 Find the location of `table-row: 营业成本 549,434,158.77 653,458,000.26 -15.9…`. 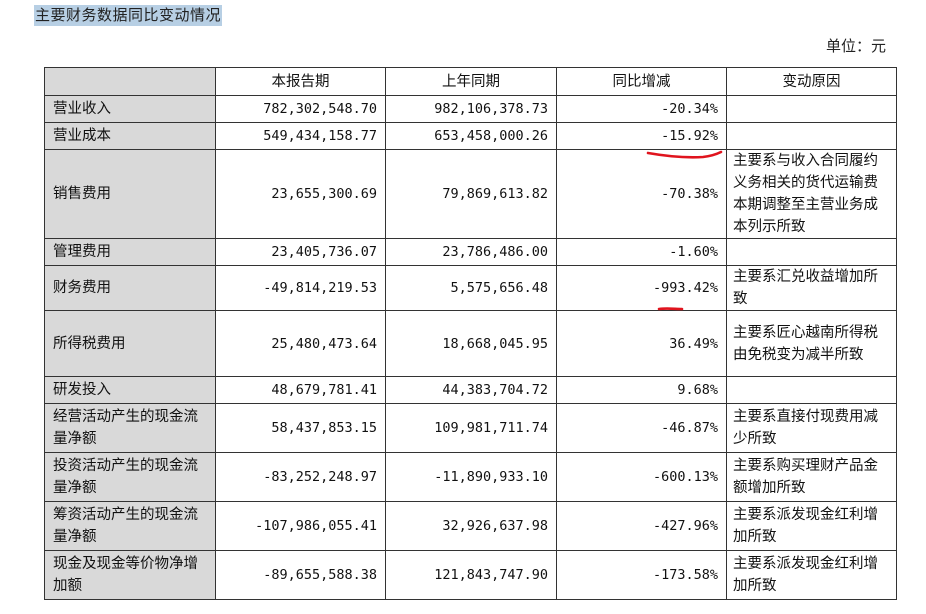

table-row: 营业成本 549,434,158.77 653,458,000.26 -15.9… is located at coordinates (470, 136).